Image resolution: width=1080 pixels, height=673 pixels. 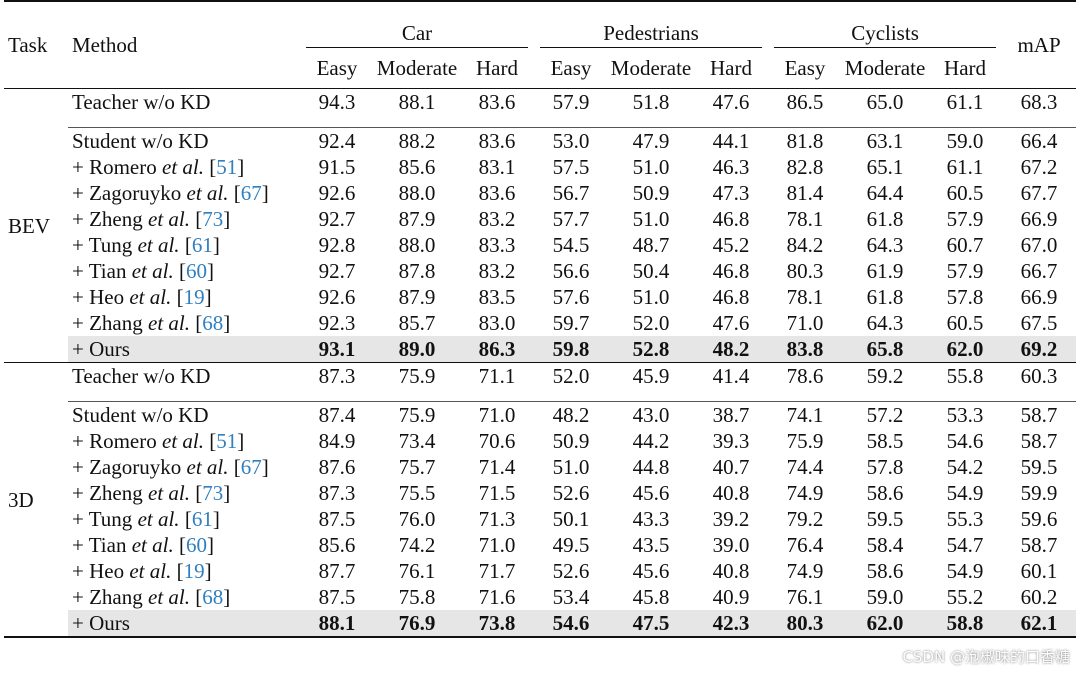 What do you see at coordinates (184, 624) in the screenshot?
I see `method-name: + Ours` at bounding box center [184, 624].